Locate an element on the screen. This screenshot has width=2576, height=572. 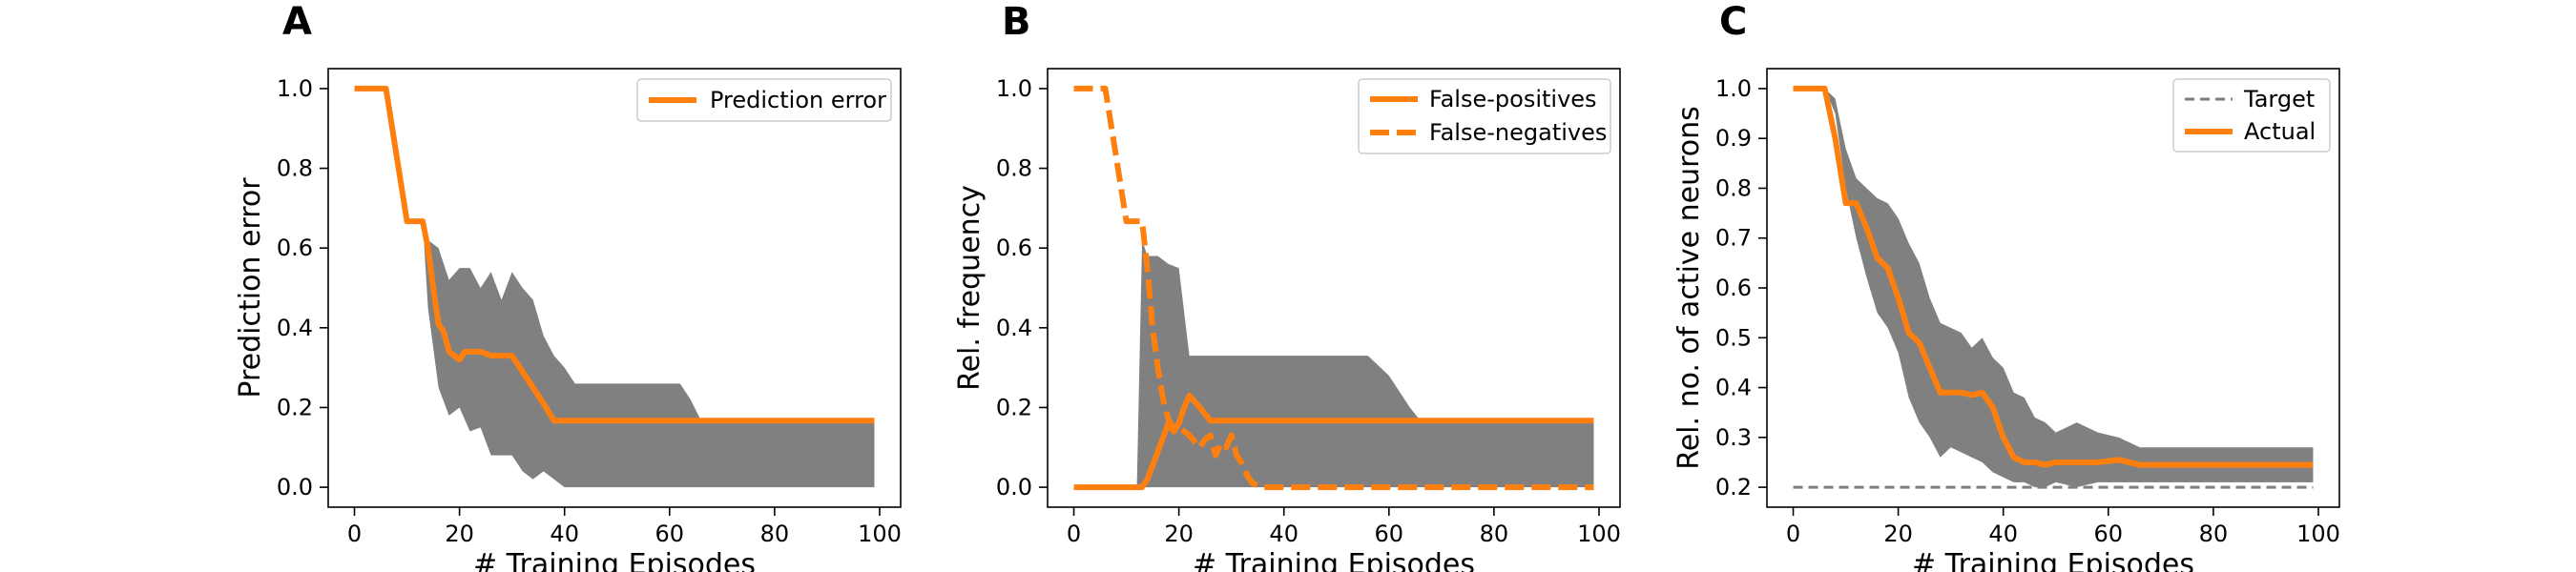
x-axis-label-a: # Training Episodes is located at coordinates (614, 560).